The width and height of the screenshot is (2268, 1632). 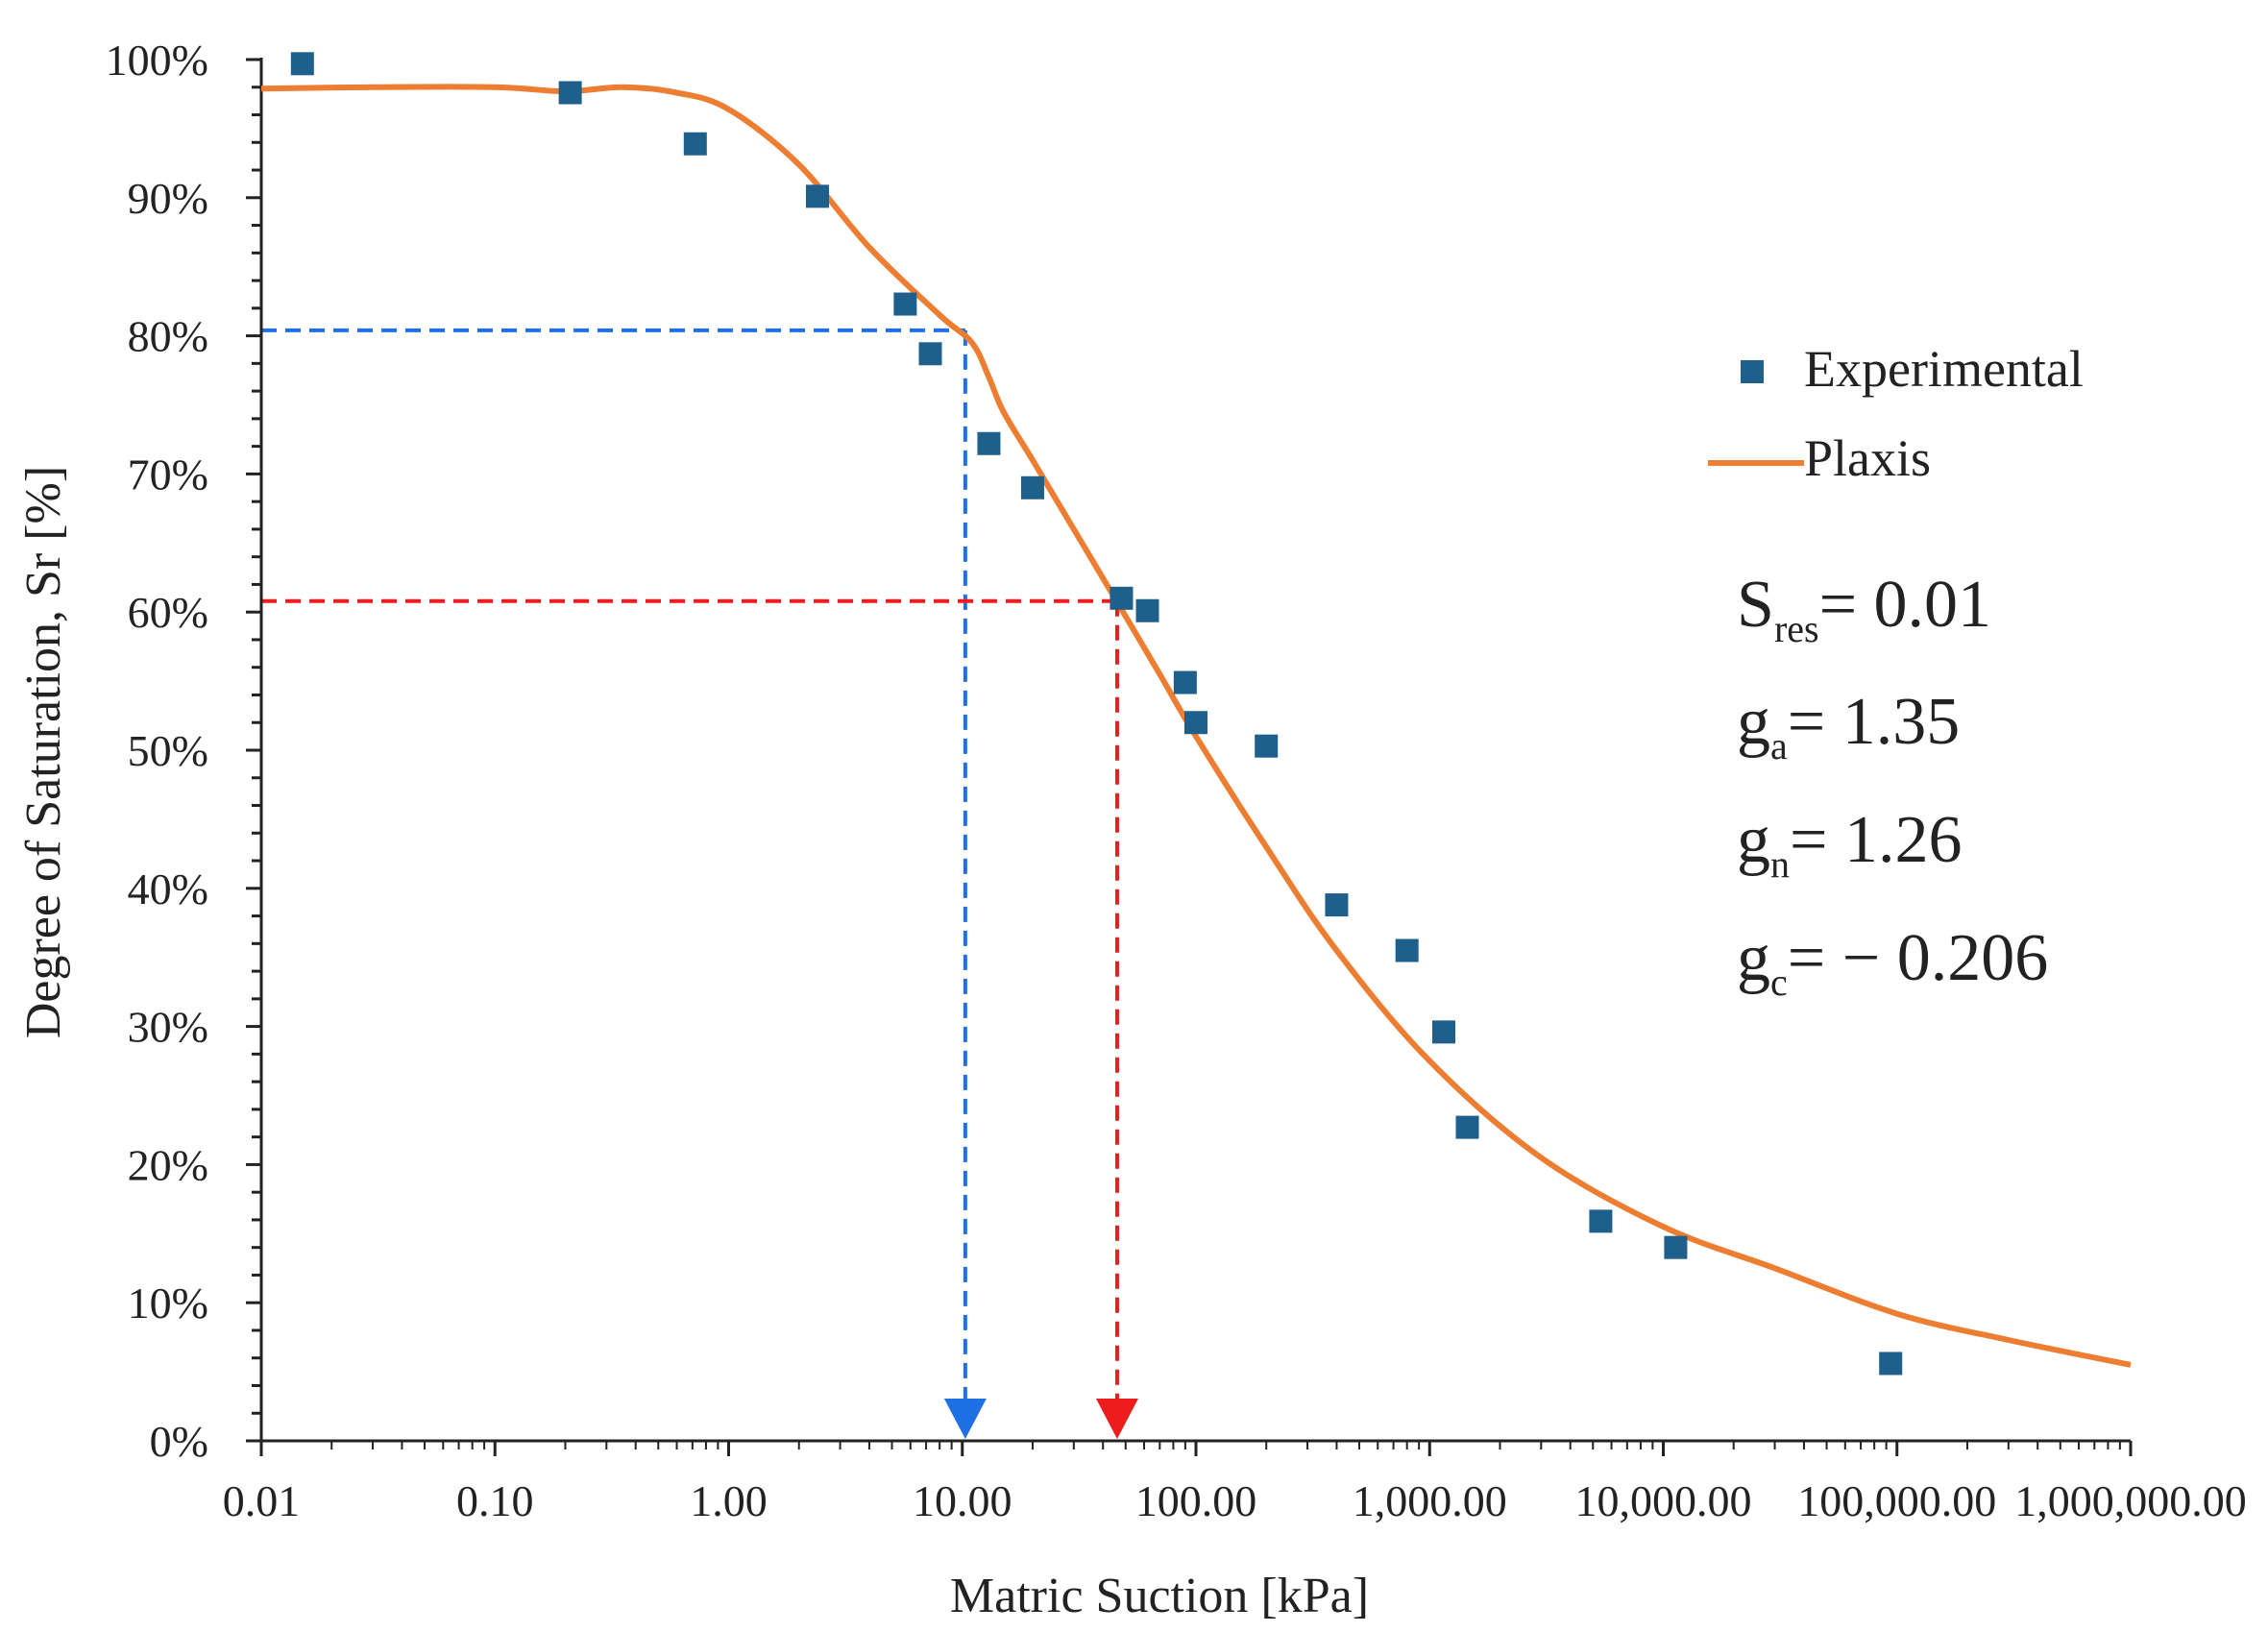 What do you see at coordinates (157, 60) in the screenshot?
I see `y-tick-label: 100%` at bounding box center [157, 60].